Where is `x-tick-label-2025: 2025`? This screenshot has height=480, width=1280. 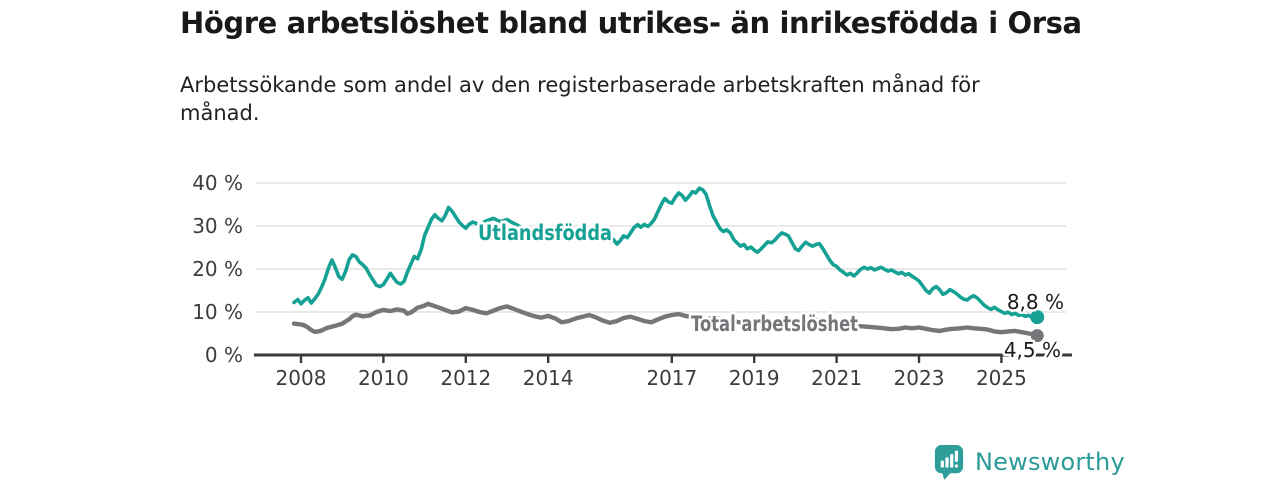 x-tick-label-2025: 2025 is located at coordinates (1001, 378).